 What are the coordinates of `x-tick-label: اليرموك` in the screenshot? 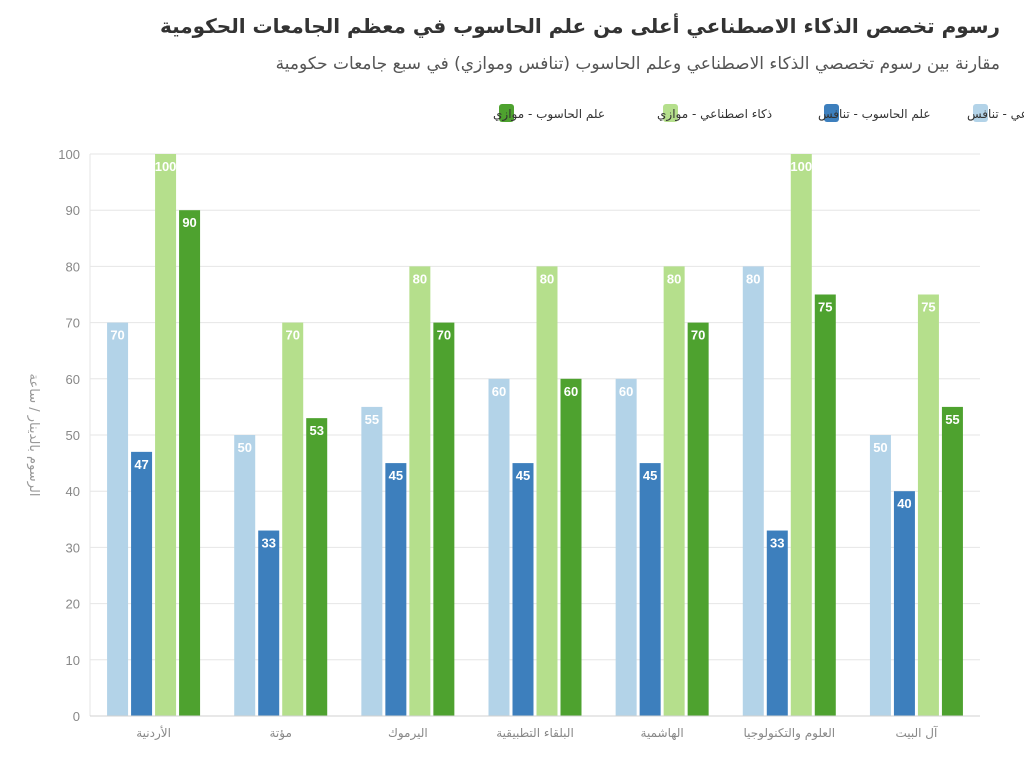 It's located at (408, 733).